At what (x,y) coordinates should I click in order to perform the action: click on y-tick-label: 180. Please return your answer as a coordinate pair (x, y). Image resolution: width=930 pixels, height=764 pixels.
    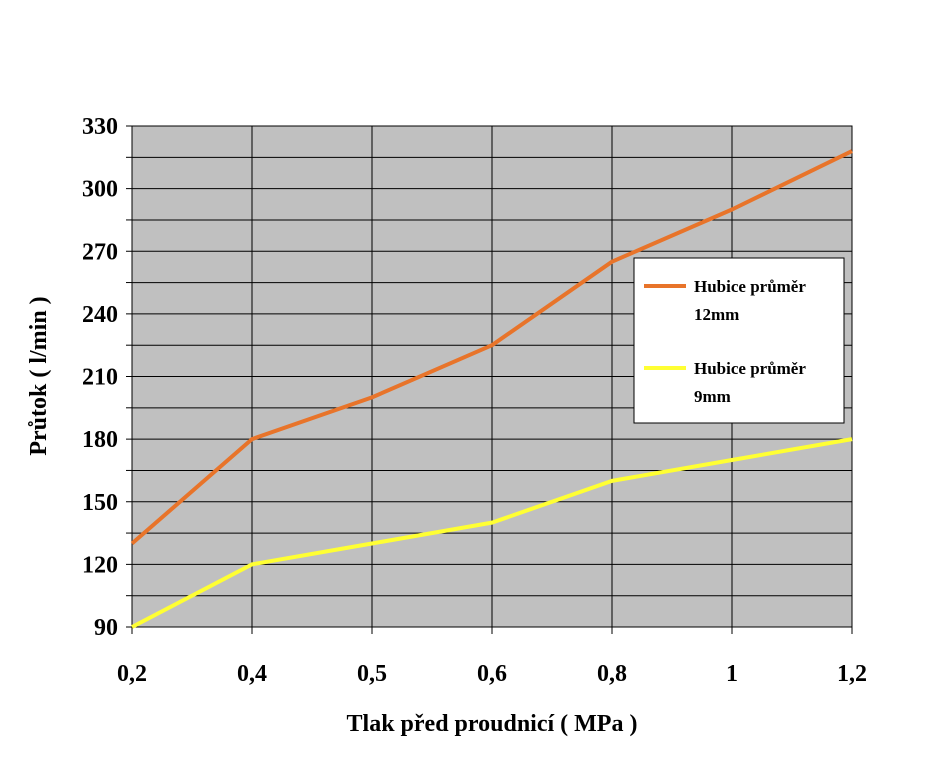
    Looking at the image, I should click on (100, 440).